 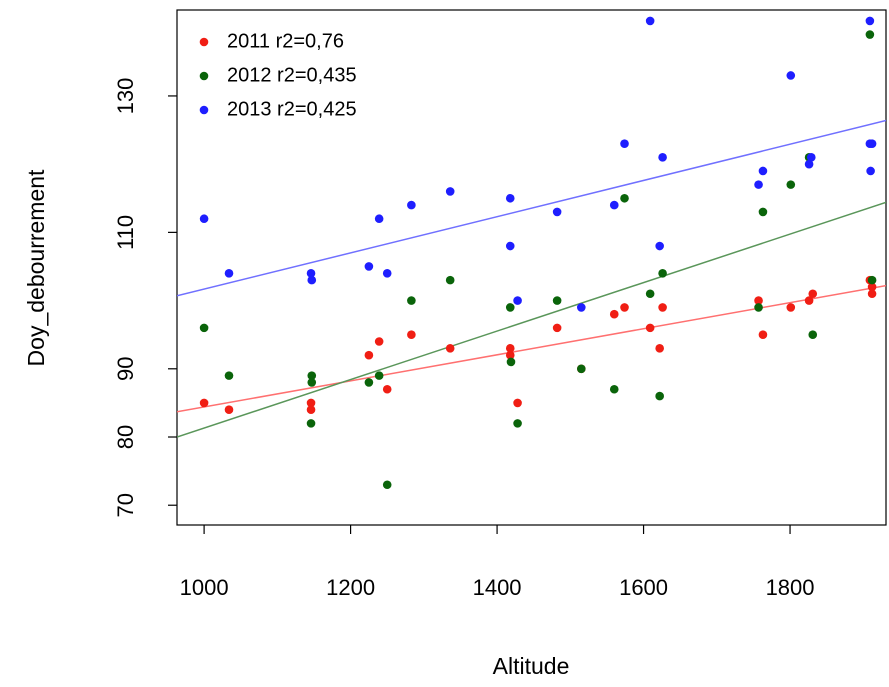 I want to click on x-tick-label: 1400, so click(x=497, y=587).